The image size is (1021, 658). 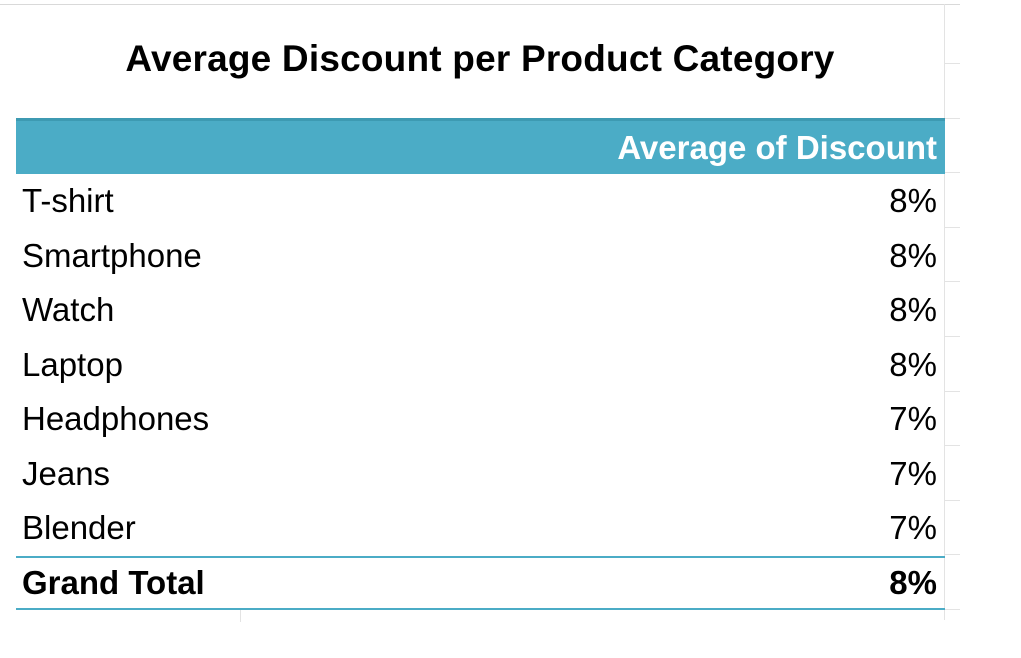 I want to click on table-row: Watch 8%, so click(x=480, y=310).